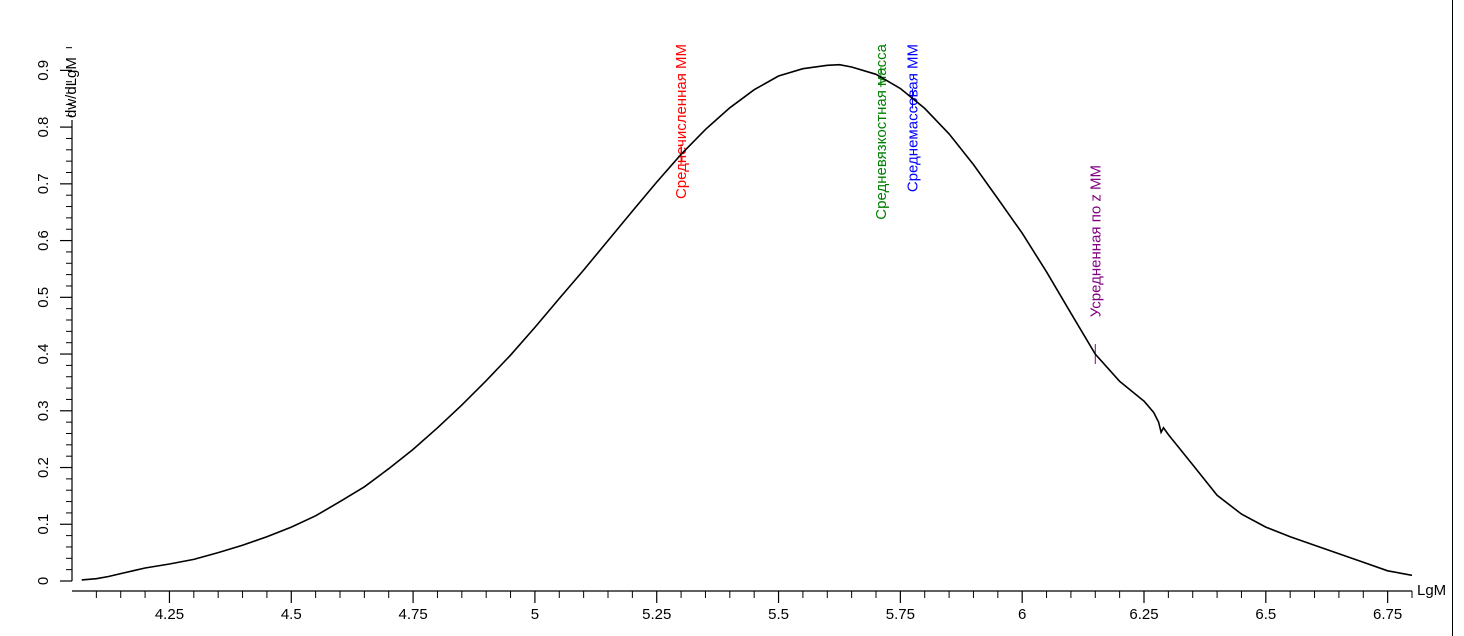  Describe the element at coordinates (43, 70) in the screenshot. I see `y-tick-label: 0.9` at that location.